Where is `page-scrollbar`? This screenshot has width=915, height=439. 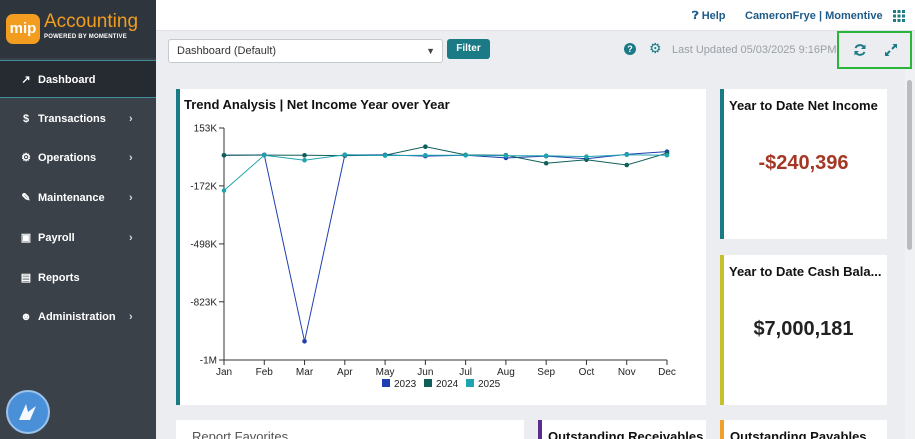
page-scrollbar is located at coordinates (910, 254).